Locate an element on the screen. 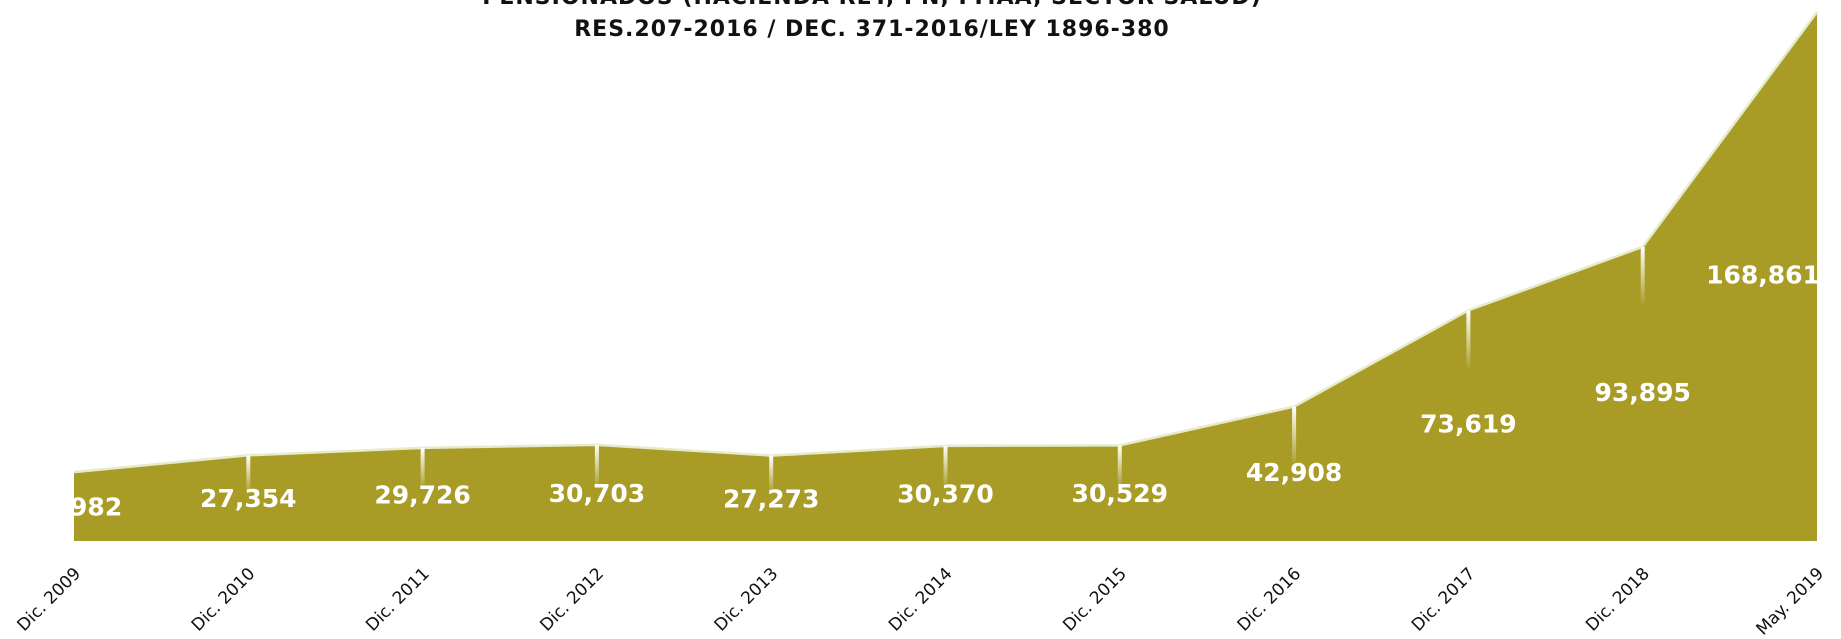  x-tick-label: Dic. 2014 is located at coordinates (921, 600).